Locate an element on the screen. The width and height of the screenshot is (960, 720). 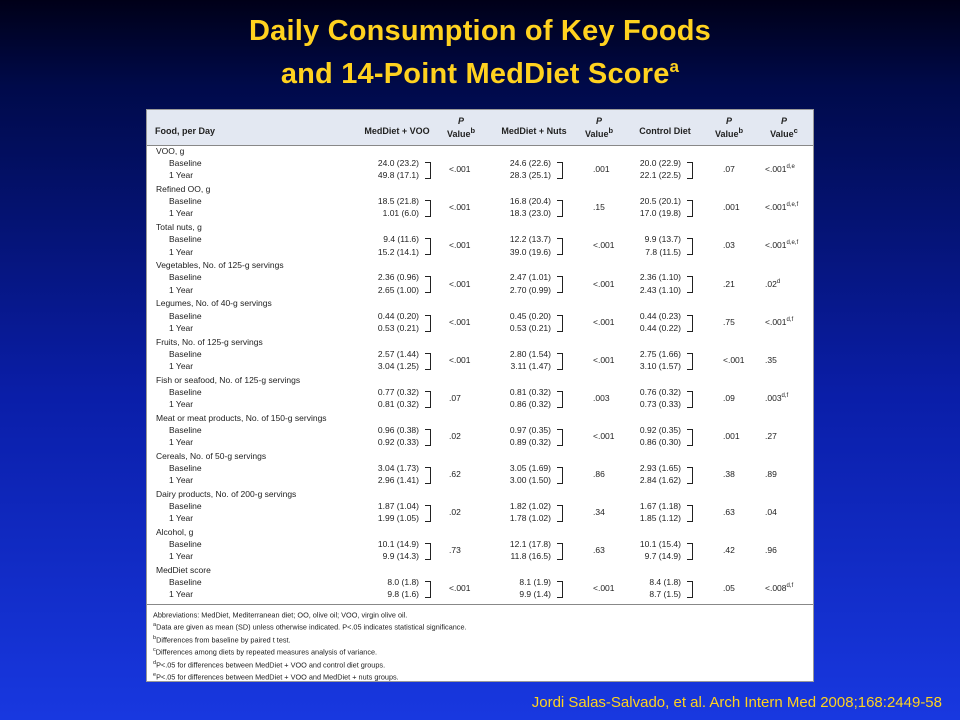
p-between-sup: d,f is located at coordinates (790, 586).